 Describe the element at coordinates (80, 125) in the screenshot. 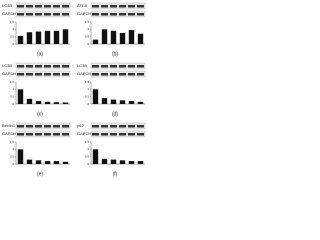

I see `blot-label: p62` at that location.